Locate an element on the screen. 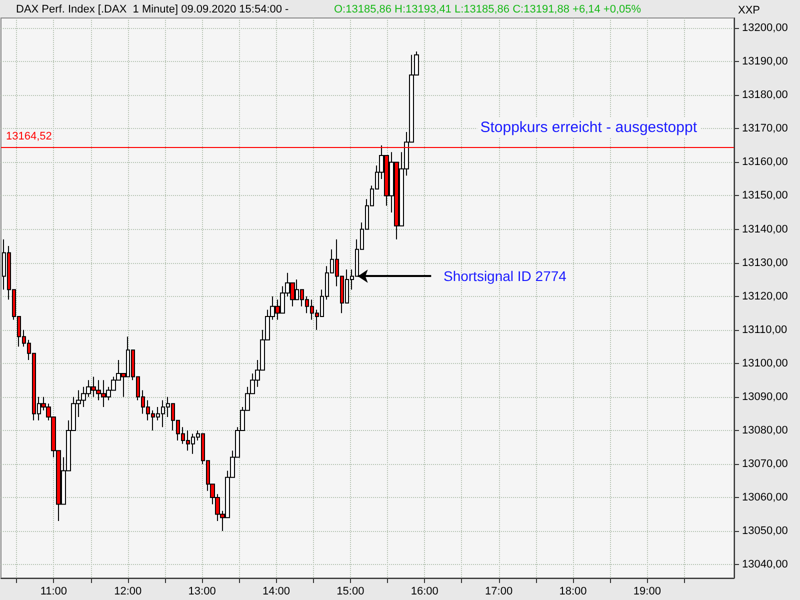 This screenshot has height=600, width=800. y-tick-label: 13110,00 is located at coordinates (765, 330).